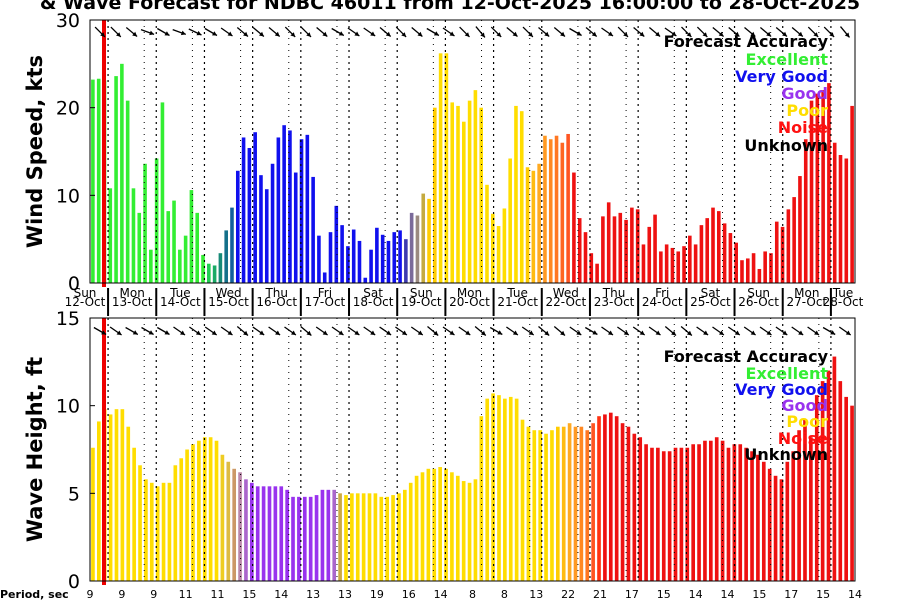  What do you see at coordinates (781, 76) in the screenshot?
I see `legend-item: Very Good` at bounding box center [781, 76].